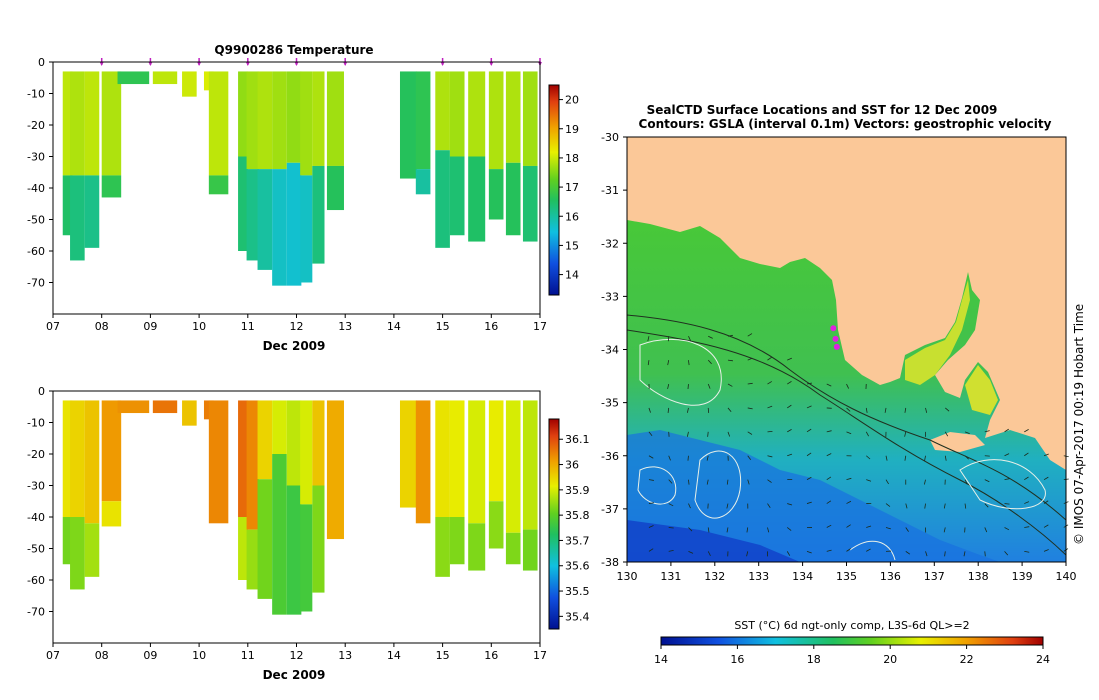 The image size is (1099, 700). Describe the element at coordinates (814, 659) in the screenshot. I see `sst-colorbar-tick-label: 18` at that location.